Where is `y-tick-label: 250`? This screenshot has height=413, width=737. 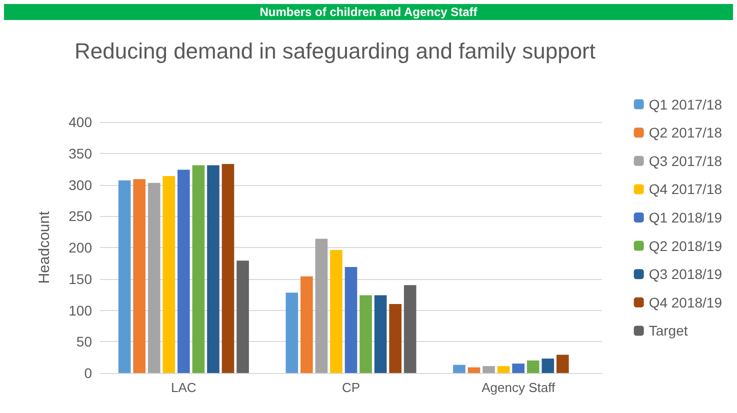 y-tick-label: 250 is located at coordinates (80, 216).